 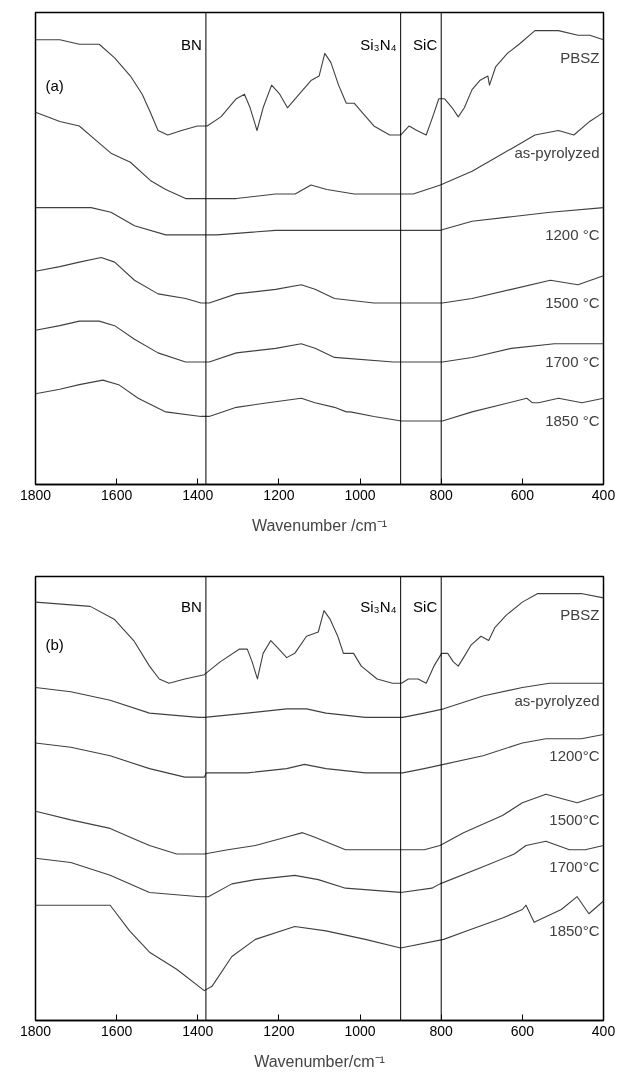 What do you see at coordinates (574, 931) in the screenshot?
I see `series-label: 1850°C` at bounding box center [574, 931].